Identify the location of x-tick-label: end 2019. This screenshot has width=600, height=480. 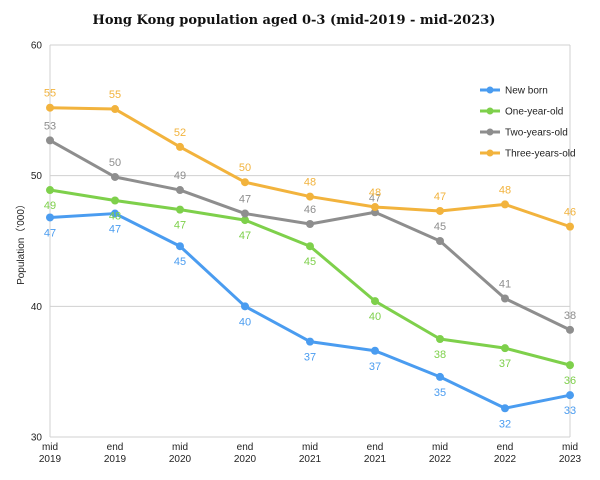
(115, 453).